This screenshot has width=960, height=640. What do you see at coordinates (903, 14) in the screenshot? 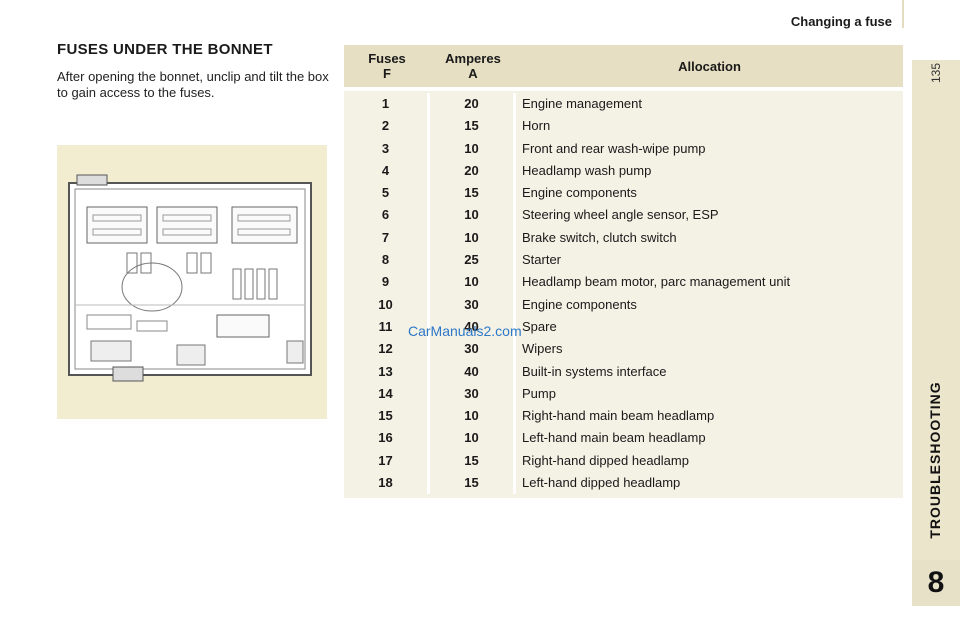
I see `header-divider` at bounding box center [903, 14].